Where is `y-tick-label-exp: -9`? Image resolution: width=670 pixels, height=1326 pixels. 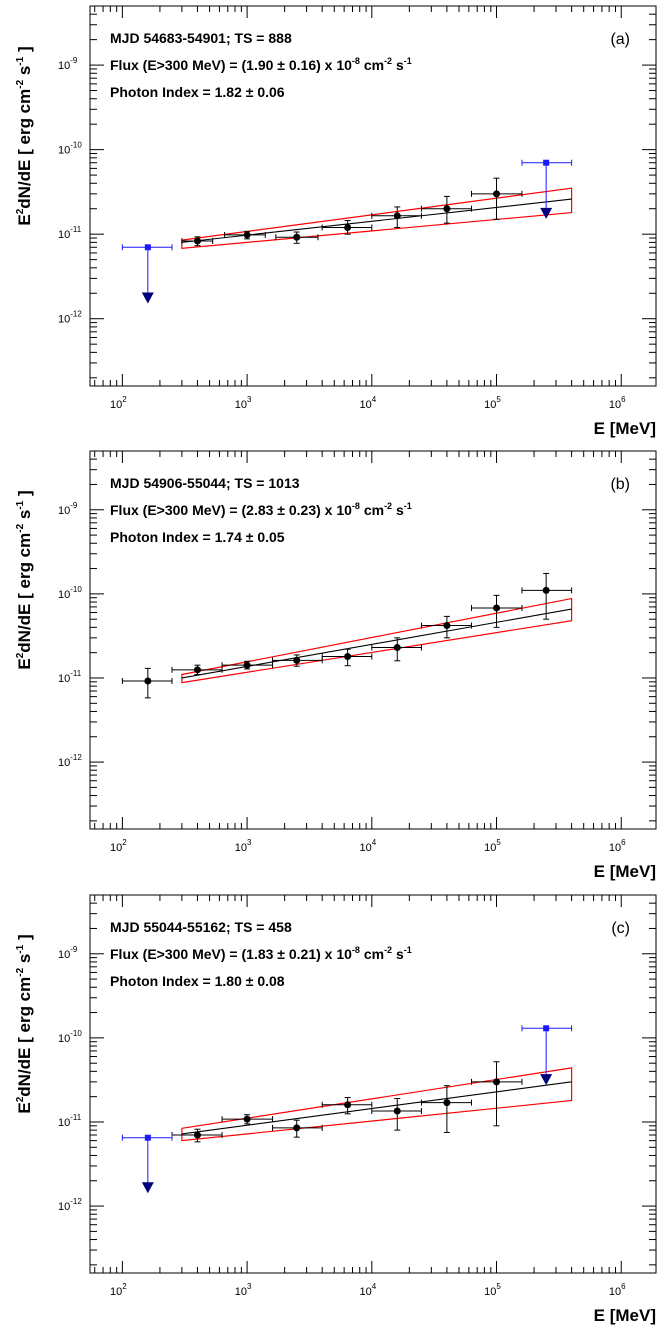
y-tick-label-exp: -9 is located at coordinates (74, 505).